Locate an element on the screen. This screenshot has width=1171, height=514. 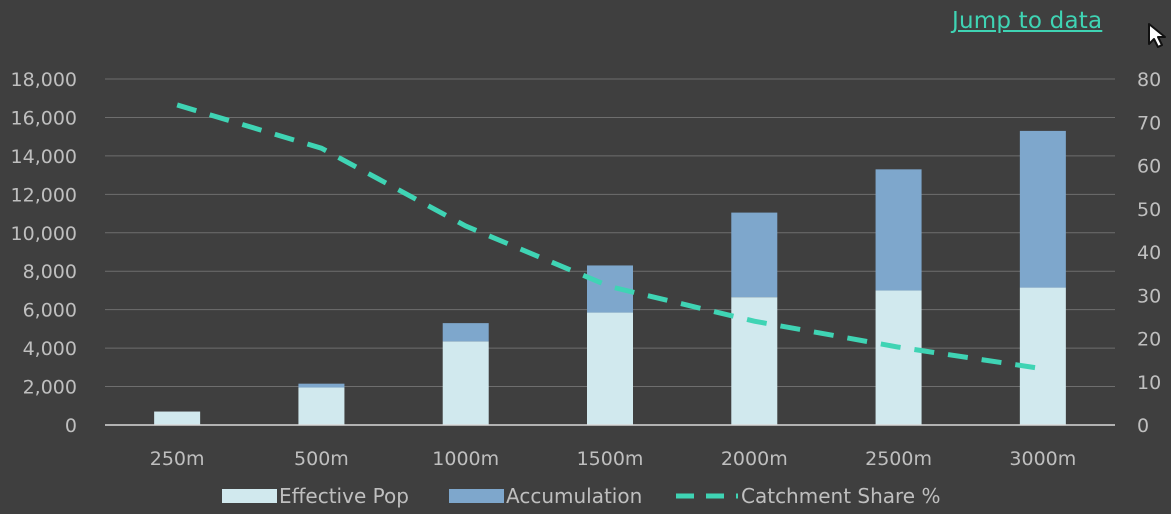
y-right-tick-label: 20 is located at coordinates (1149, 340).